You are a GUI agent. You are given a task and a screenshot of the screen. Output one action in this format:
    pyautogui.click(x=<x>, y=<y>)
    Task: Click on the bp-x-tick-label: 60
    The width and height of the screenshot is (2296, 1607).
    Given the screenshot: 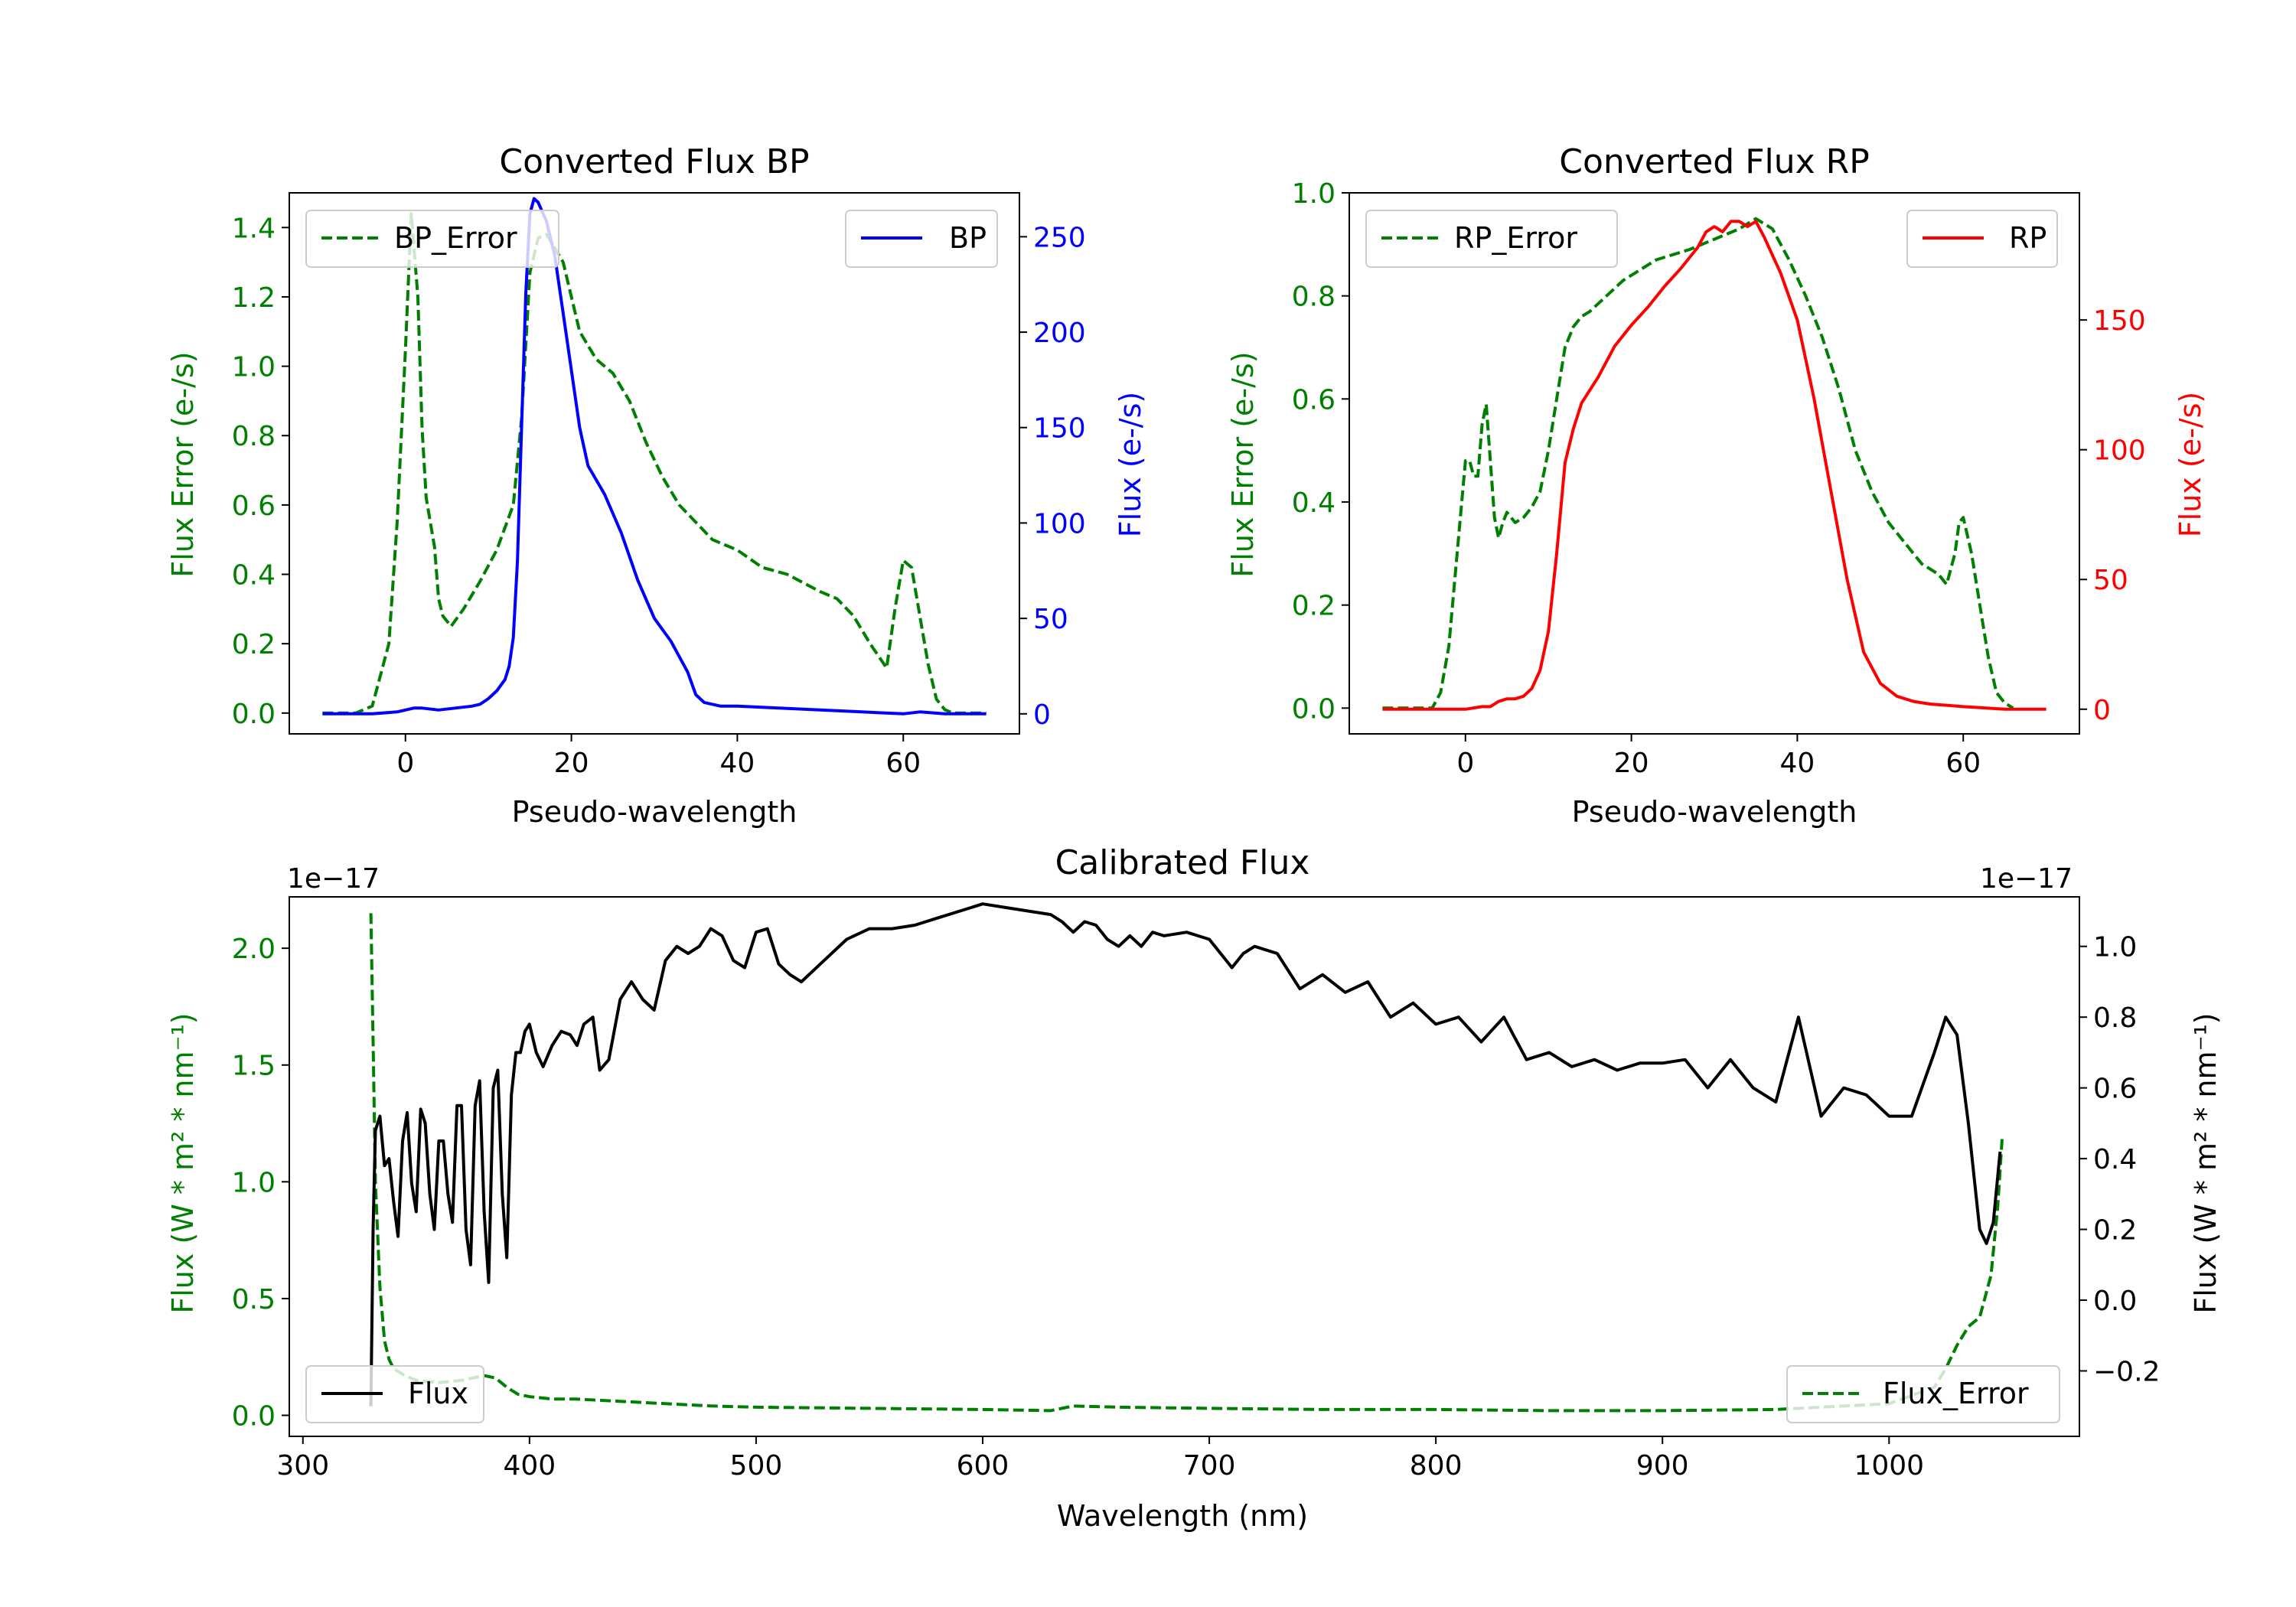 What is the action you would take?
    pyautogui.click(x=903, y=763)
    